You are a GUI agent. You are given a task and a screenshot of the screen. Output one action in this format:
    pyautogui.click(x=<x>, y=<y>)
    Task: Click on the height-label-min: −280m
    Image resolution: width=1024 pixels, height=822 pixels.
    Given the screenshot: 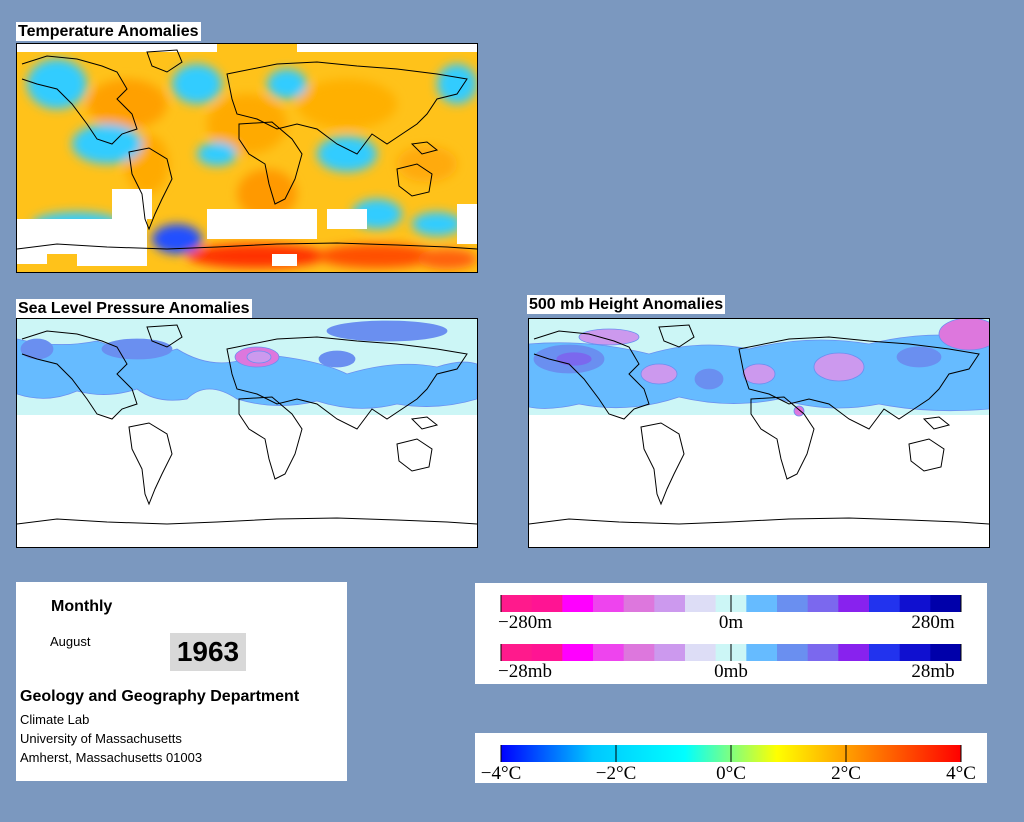 What is the action you would take?
    pyautogui.click(x=525, y=622)
    